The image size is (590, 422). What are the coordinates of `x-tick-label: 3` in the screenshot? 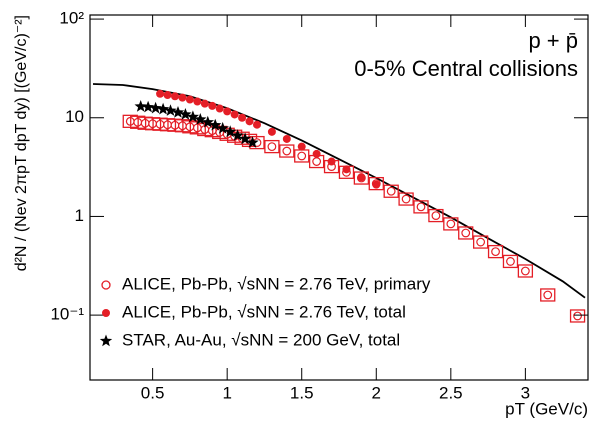 It's located at (525, 392).